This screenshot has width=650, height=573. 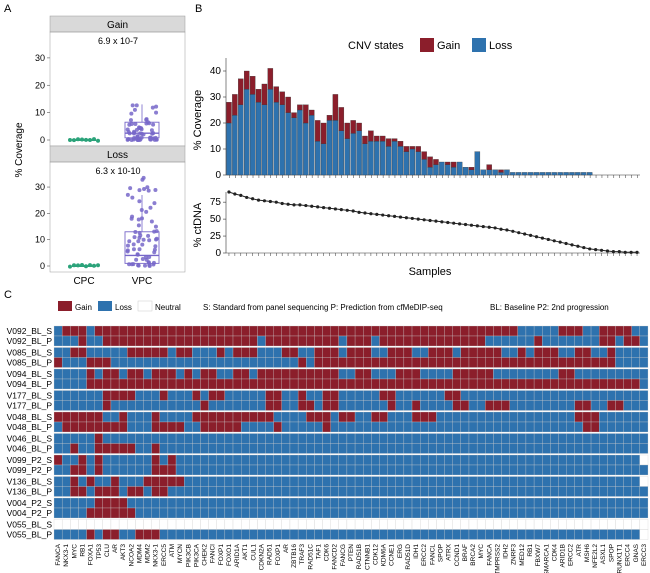 What do you see at coordinates (620, 558) in the screenshot?
I see `column-label: RUNX1T1` at bounding box center [620, 558].